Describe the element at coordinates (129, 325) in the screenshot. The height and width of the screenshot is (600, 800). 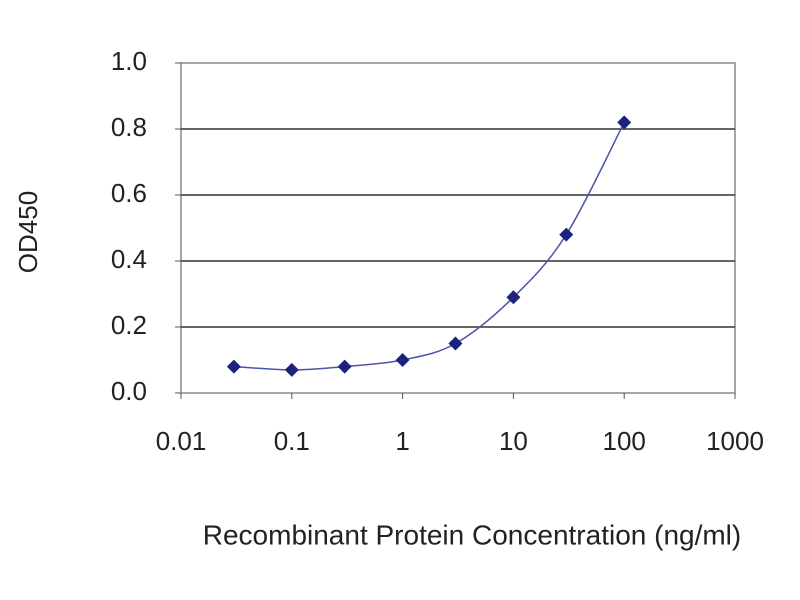
I see `y-tick-label: 0.2` at that location.